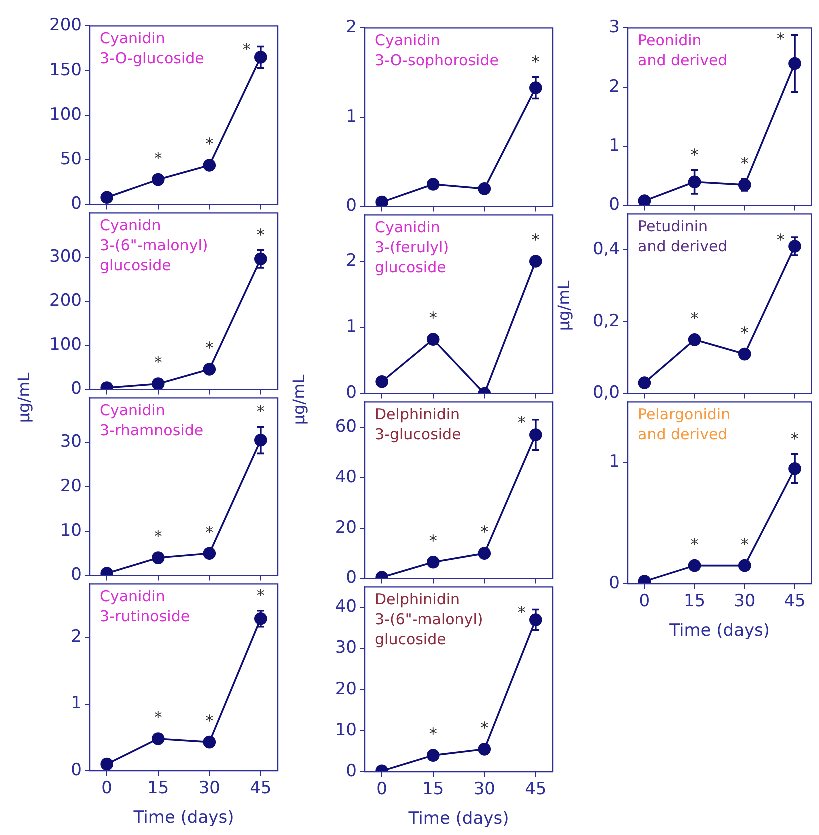 The height and width of the screenshot is (835, 819). What do you see at coordinates (684, 425) in the screenshot?
I see `text: Pelargonidin and derived` at bounding box center [684, 425].